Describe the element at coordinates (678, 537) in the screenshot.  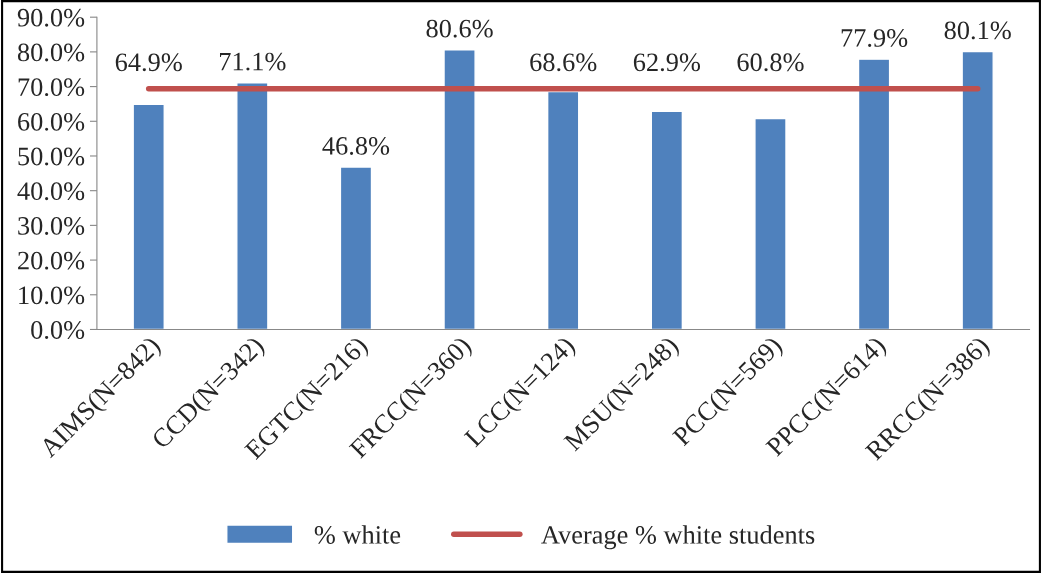
I see `legend-label: Average % white students` at that location.